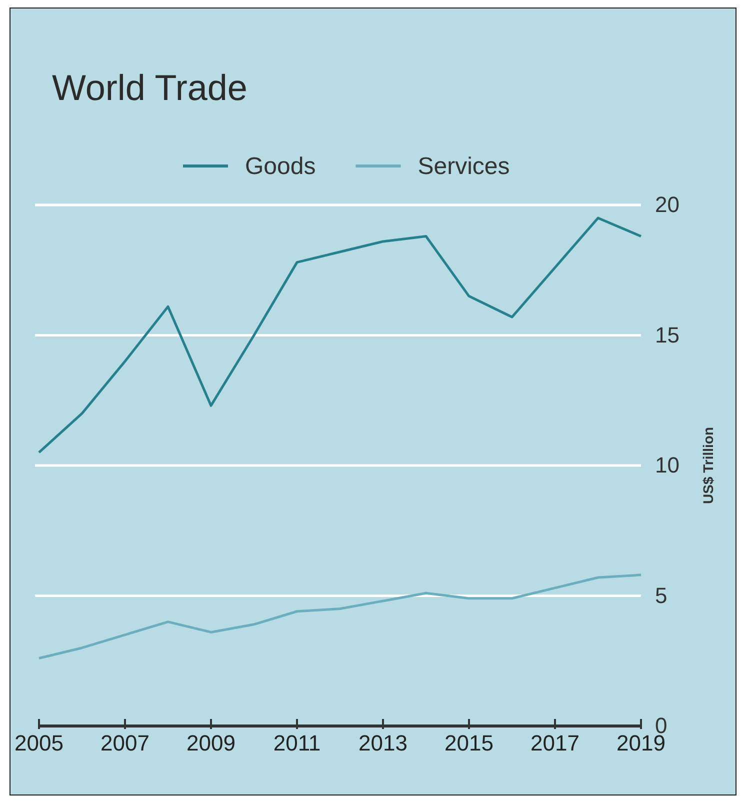  What do you see at coordinates (211, 743) in the screenshot?
I see `x-tick-label: 2009` at bounding box center [211, 743].